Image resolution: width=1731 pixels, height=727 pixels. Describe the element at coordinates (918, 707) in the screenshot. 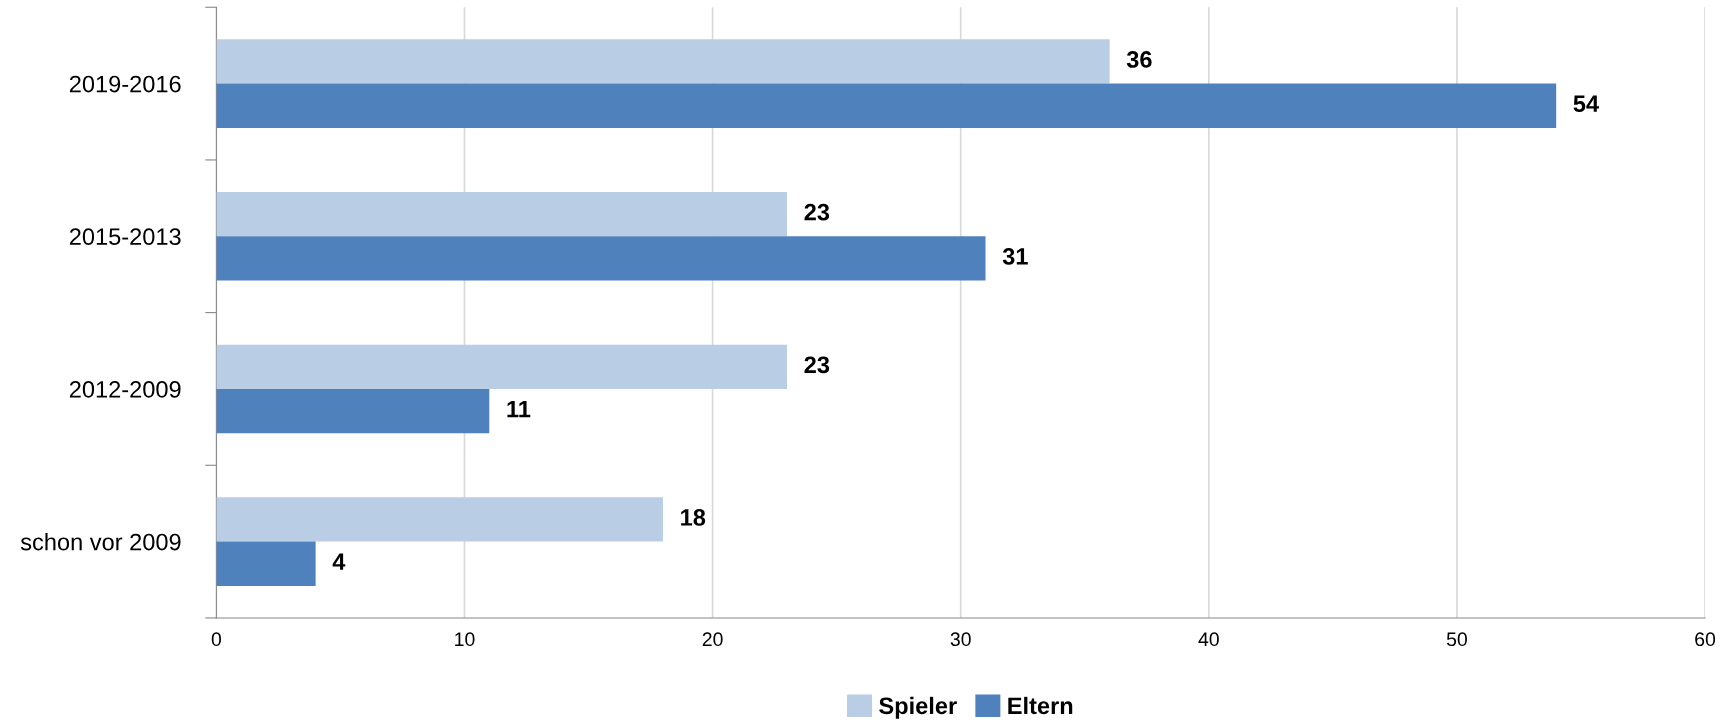

I see `legend-label: Spieler` at that location.